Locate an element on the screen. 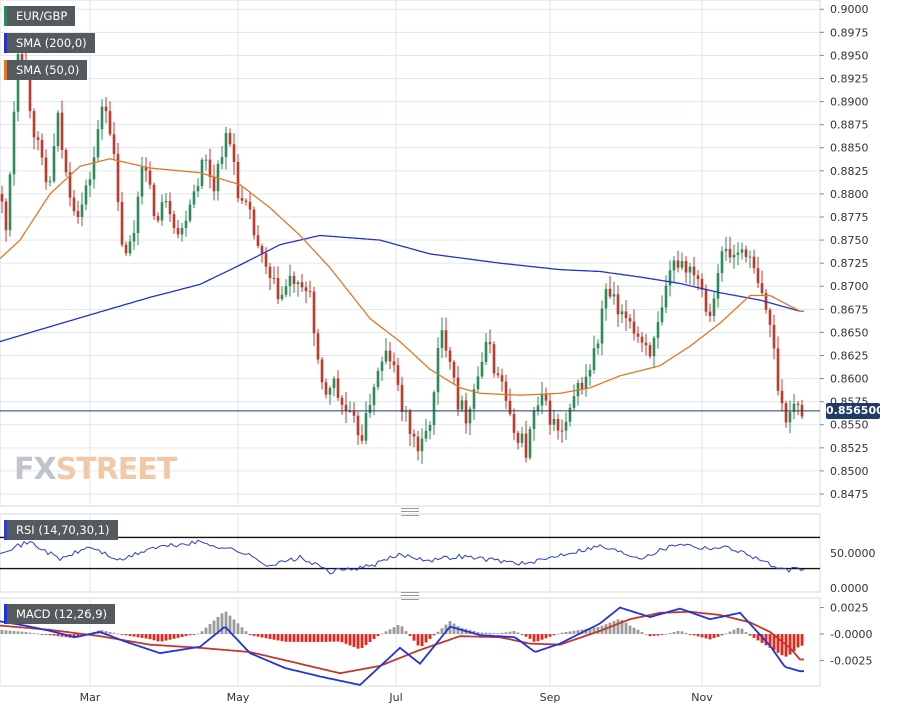 This screenshot has width=898, height=709. ytick-label-3: 0.8925 is located at coordinates (849, 78).